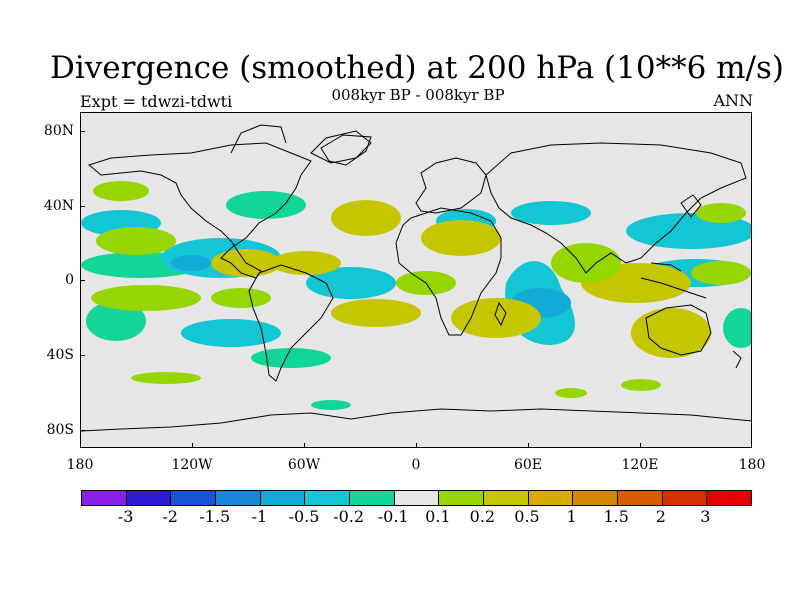  What do you see at coordinates (304, 465) in the screenshot?
I see `lon-label-60w: 60W` at bounding box center [304, 465].